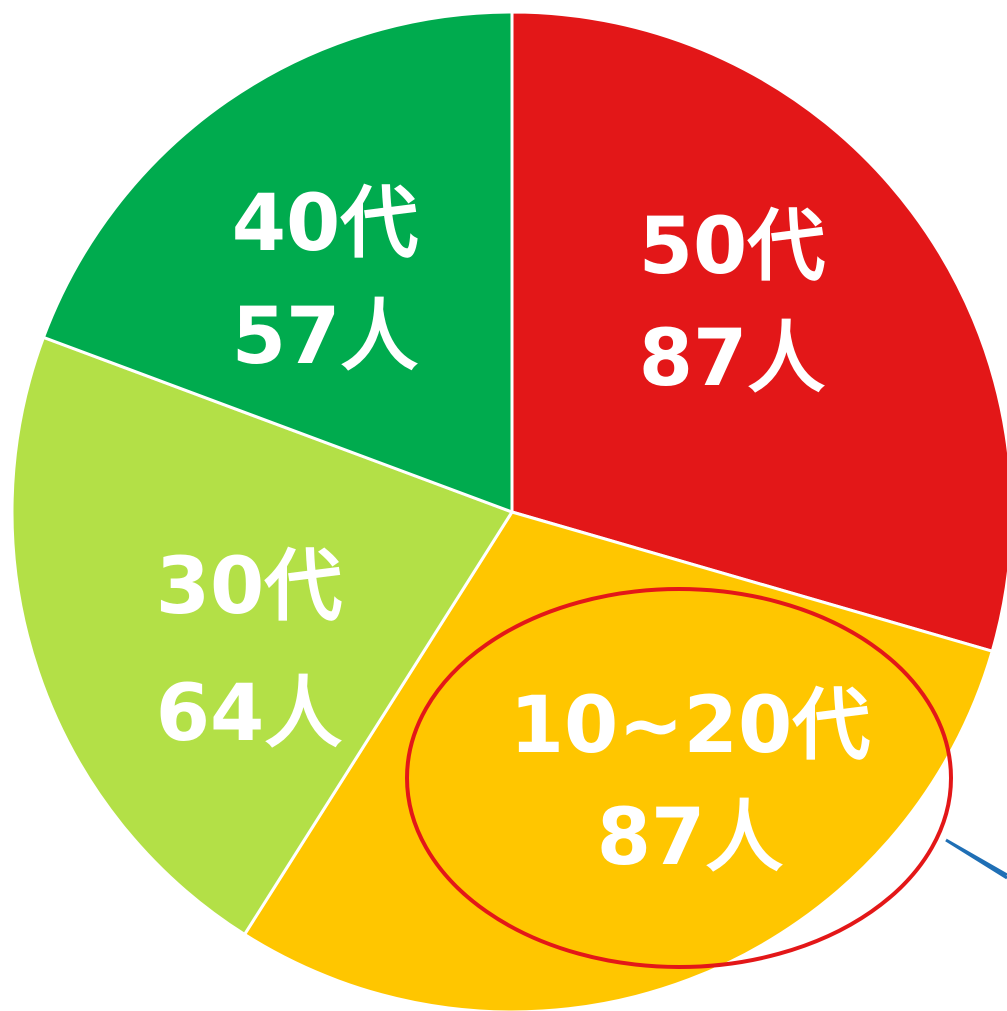 This screenshot has width=1007, height=1011. I want to click on callout-pointer, so click(976, 859).